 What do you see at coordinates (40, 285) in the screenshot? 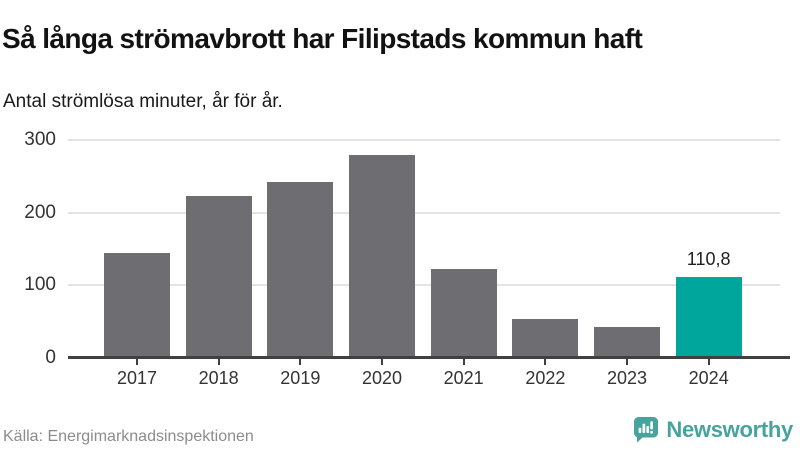
I see `y-tick-label: 100` at bounding box center [40, 285].